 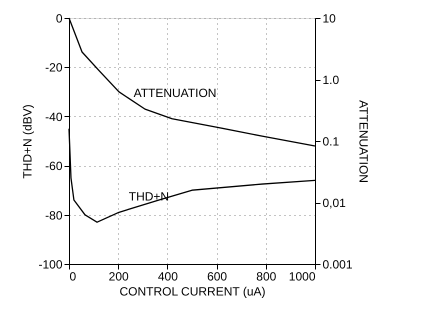 What do you see at coordinates (329, 19) in the screenshot?
I see `y2-tick-label: 10` at bounding box center [329, 19].